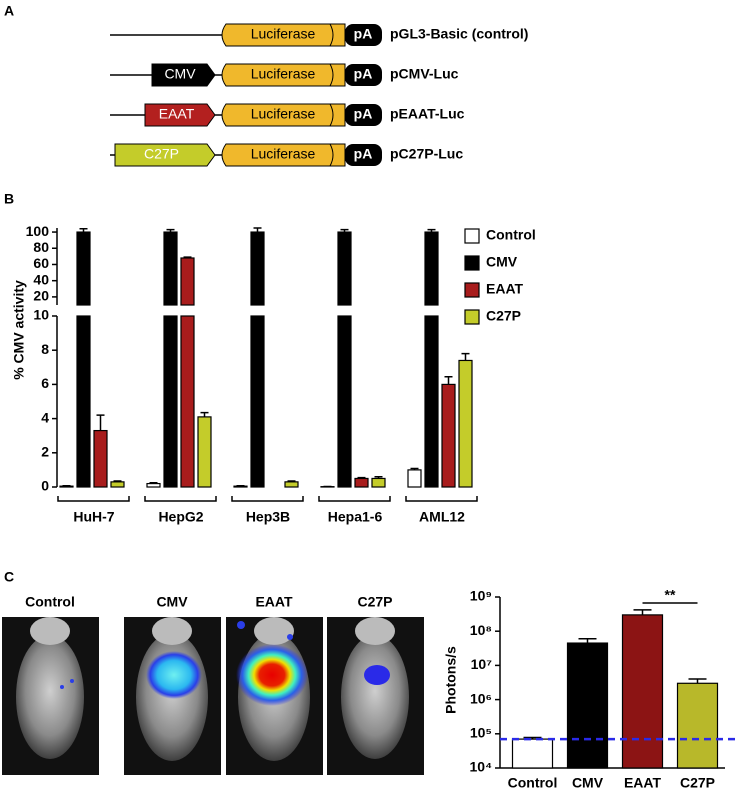  Describe the element at coordinates (374, 602) in the screenshot. I see `image-label: C27P` at that location.